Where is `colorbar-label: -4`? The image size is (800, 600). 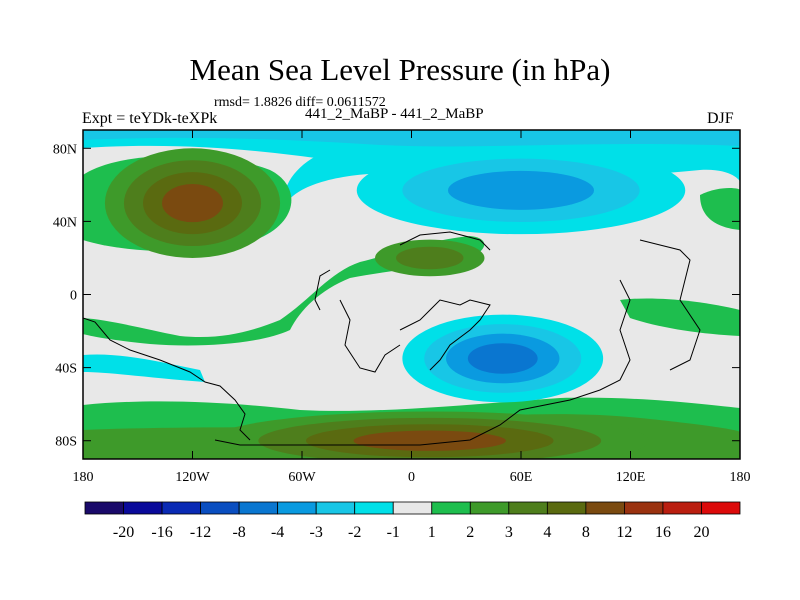
colorbar-label: -4 is located at coordinates (277, 532).